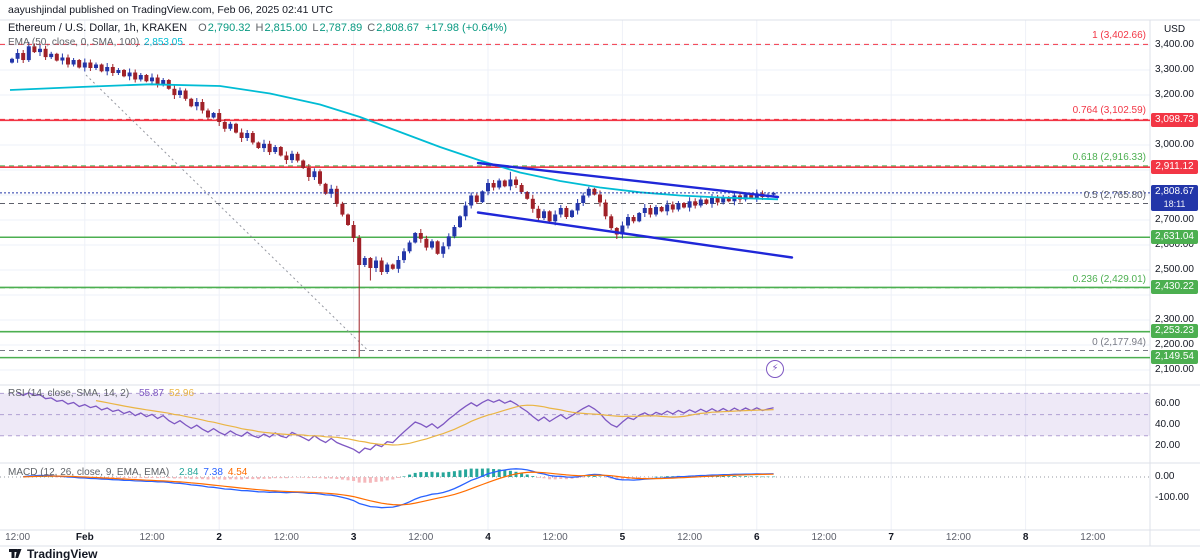  I want to click on macd-signal-line, so click(398, 488).